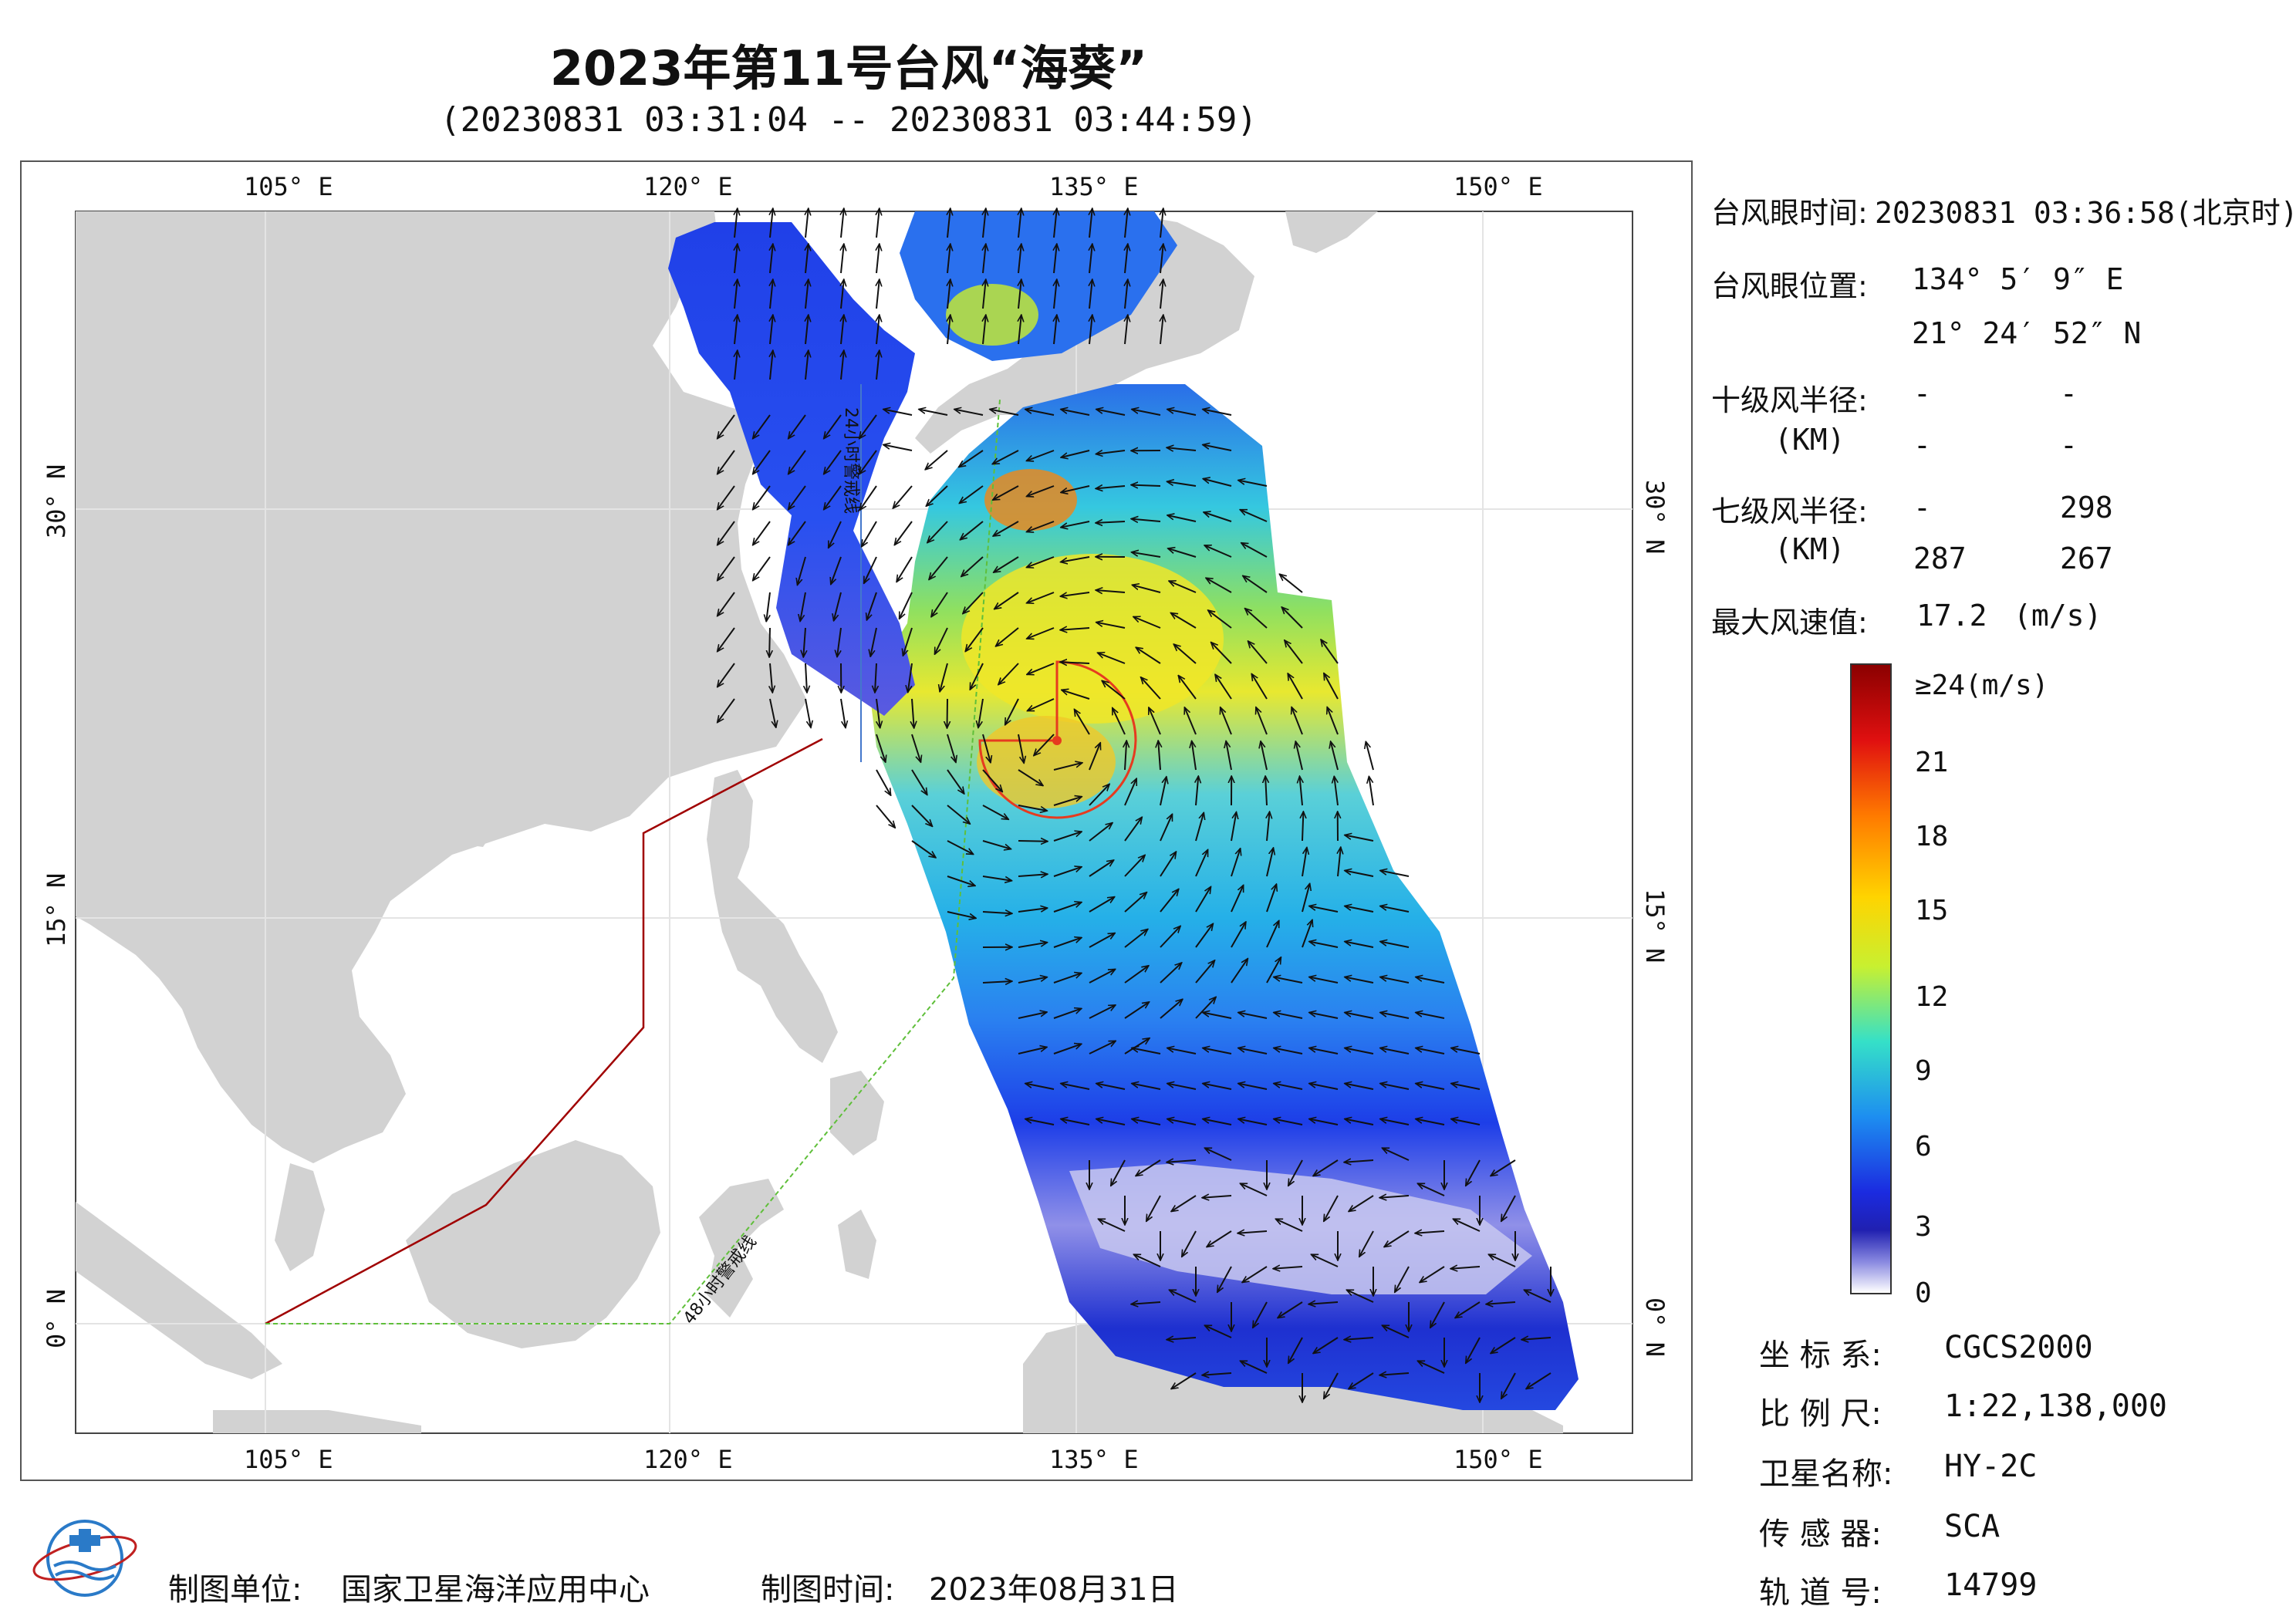 The width and height of the screenshot is (2296, 1623). I want to click on r10-se: -, so click(2069, 393).